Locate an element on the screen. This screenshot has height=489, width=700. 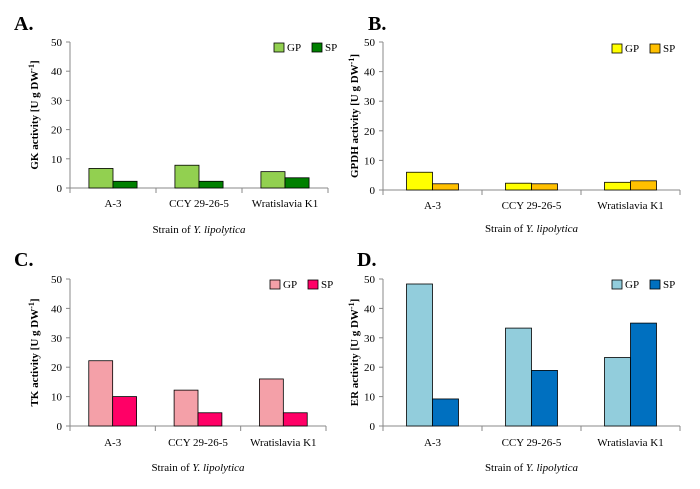
y-axis-title: ER activity [U g DW-1] is located at coordinates (354, 353).